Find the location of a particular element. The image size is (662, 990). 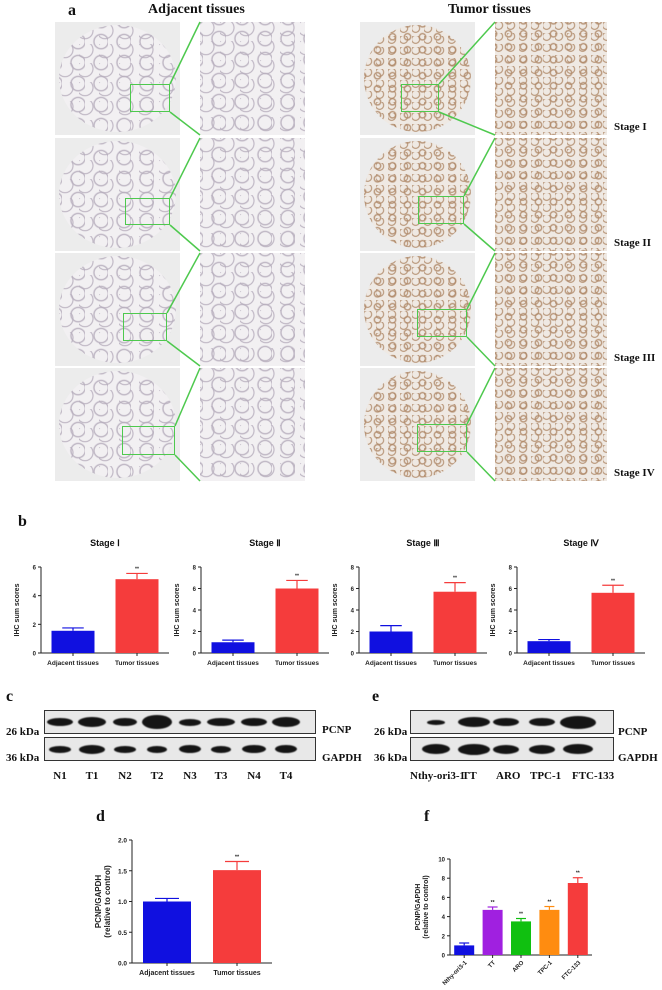

panel-a-label: a is located at coordinates (72, 10).